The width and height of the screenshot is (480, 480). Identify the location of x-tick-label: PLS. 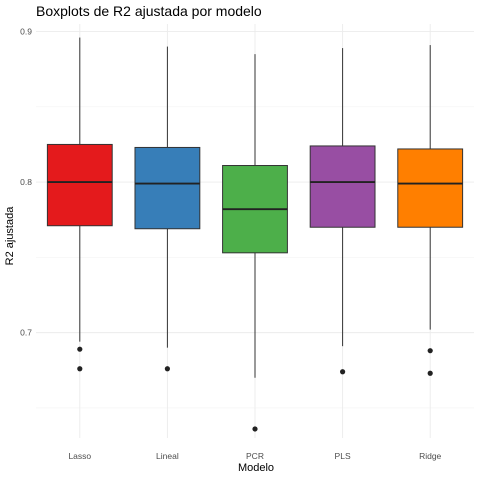
(343, 456).